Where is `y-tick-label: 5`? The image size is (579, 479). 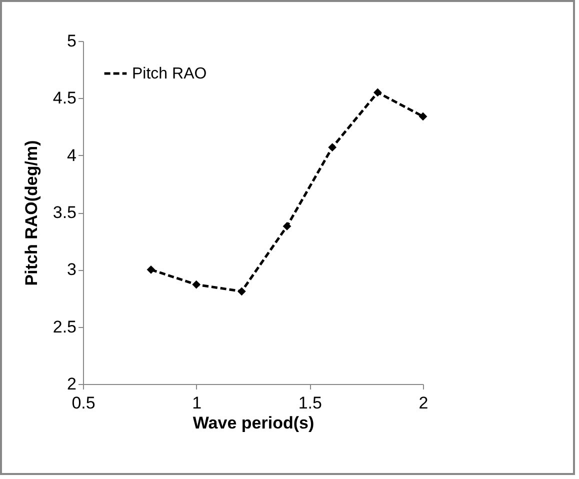 y-tick-label: 5 is located at coordinates (71, 41).